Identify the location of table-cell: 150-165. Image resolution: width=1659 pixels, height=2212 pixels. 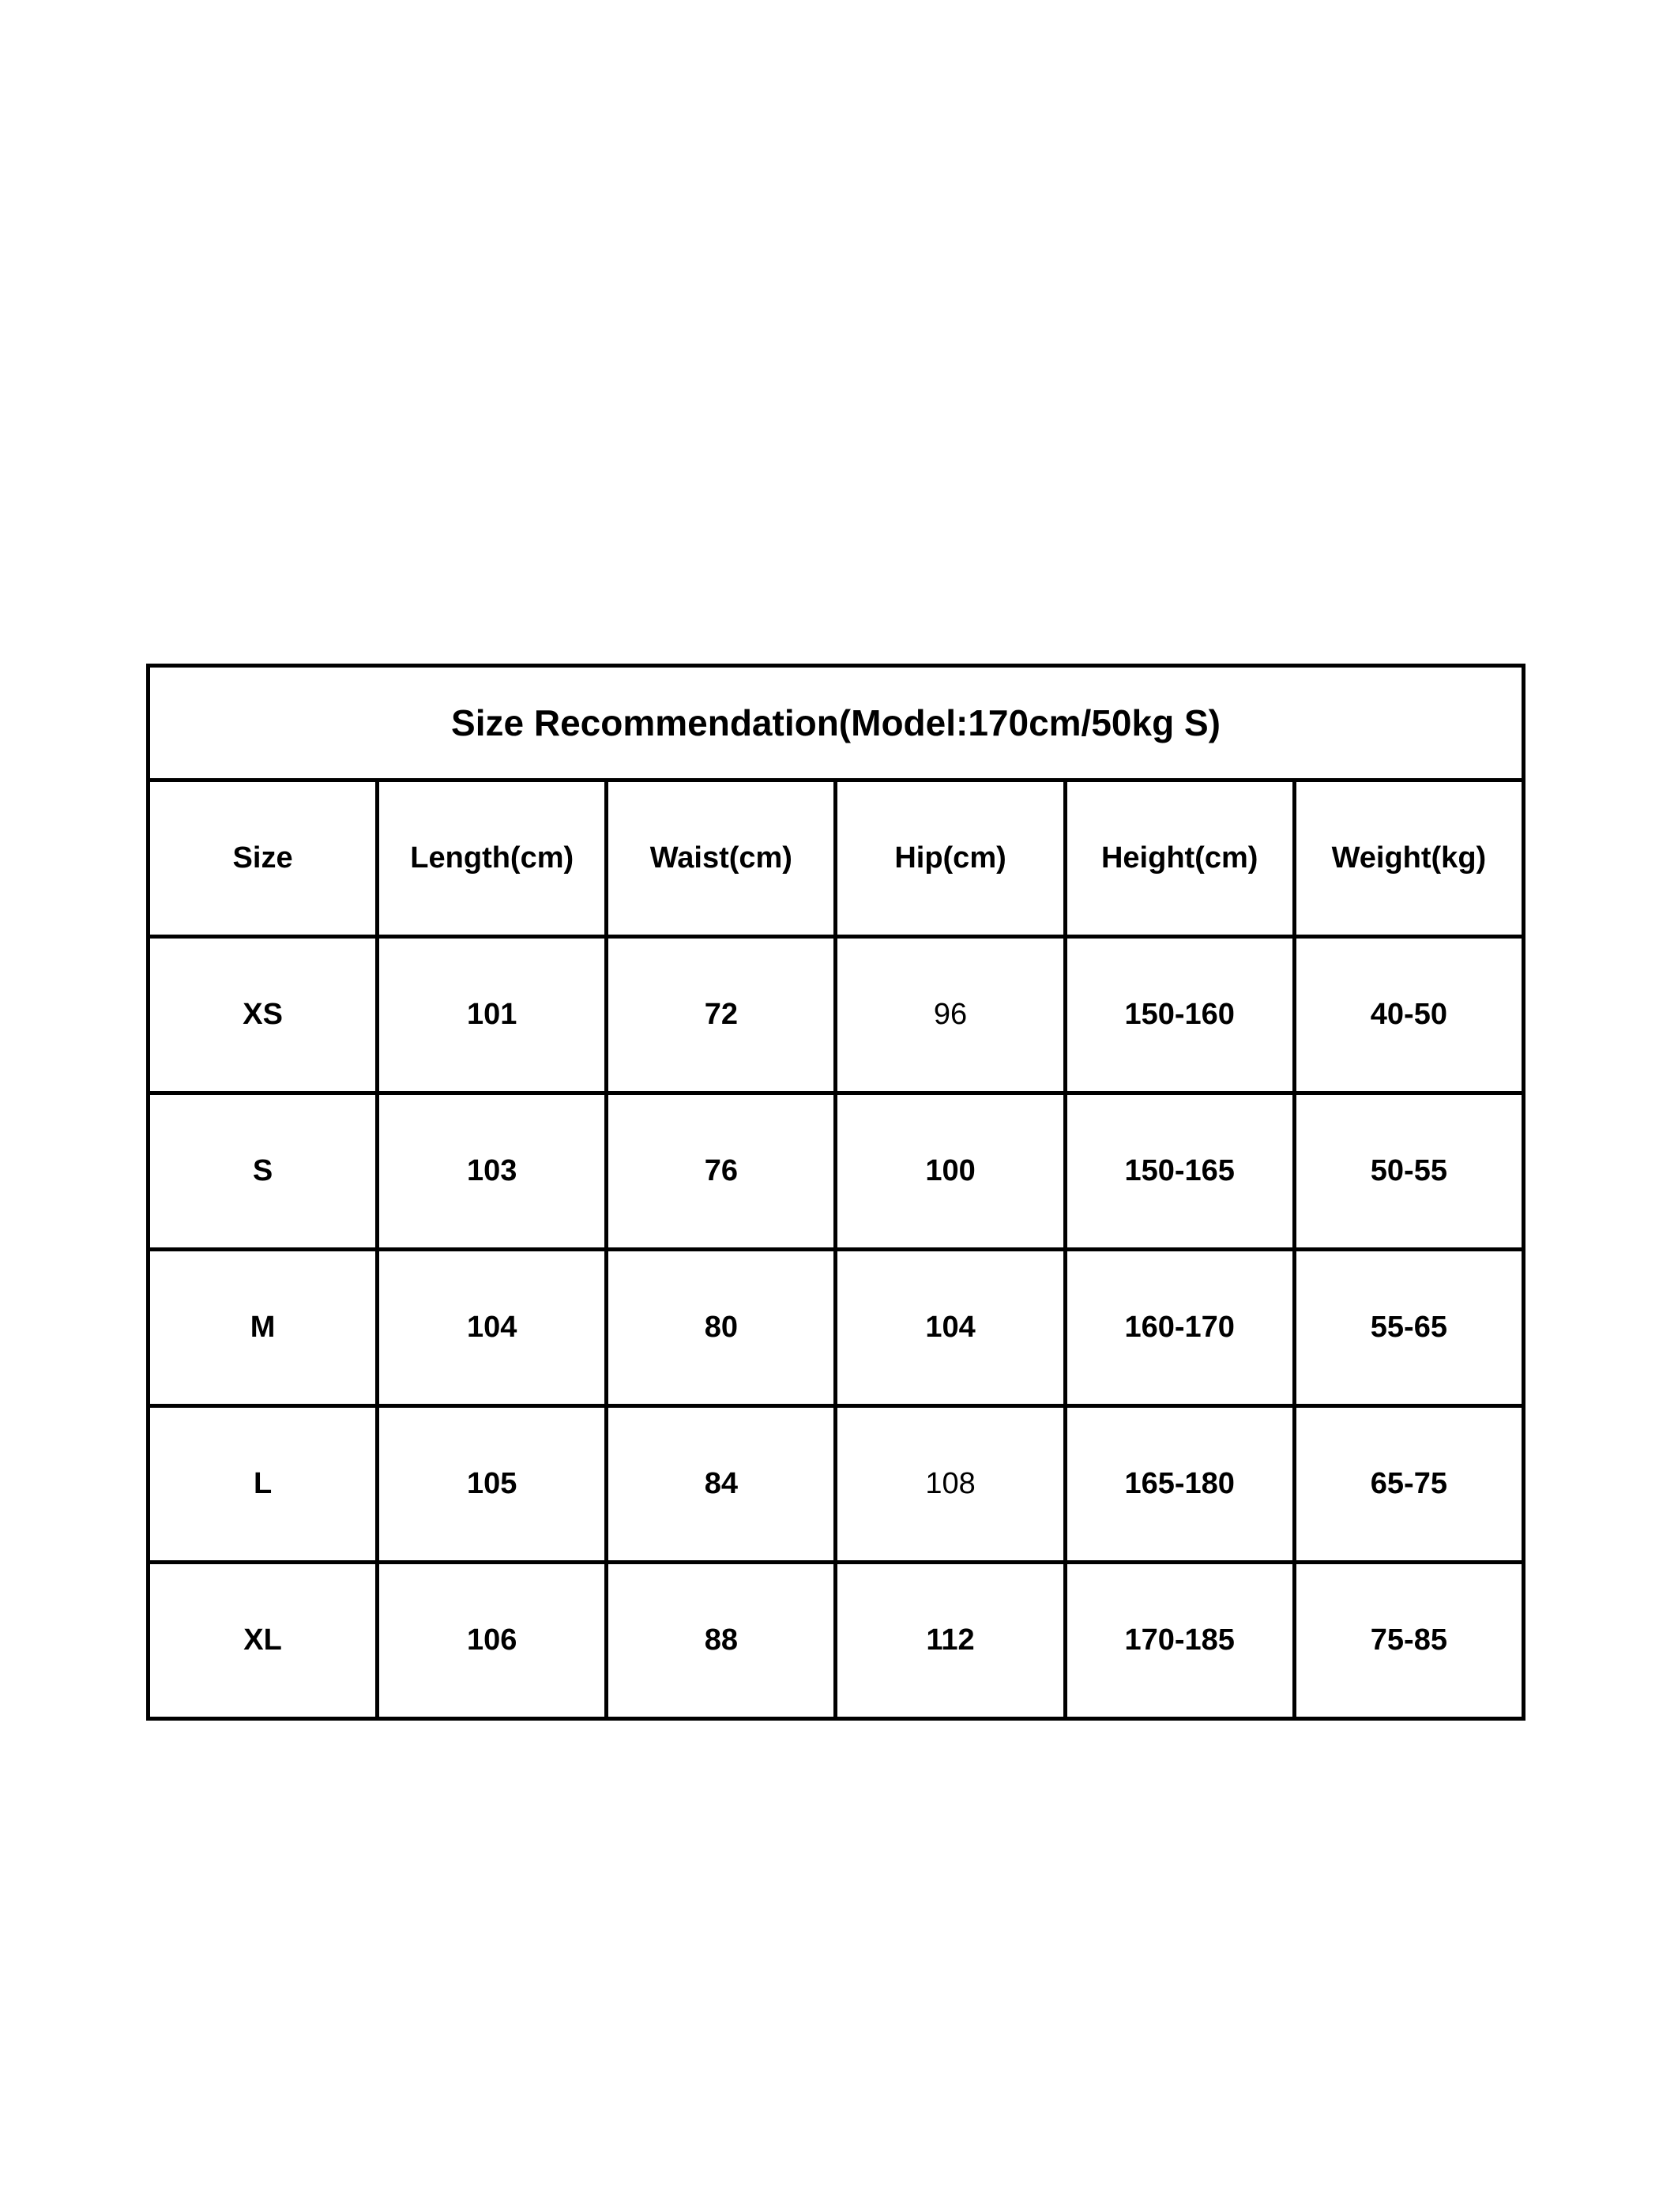
(1180, 1171).